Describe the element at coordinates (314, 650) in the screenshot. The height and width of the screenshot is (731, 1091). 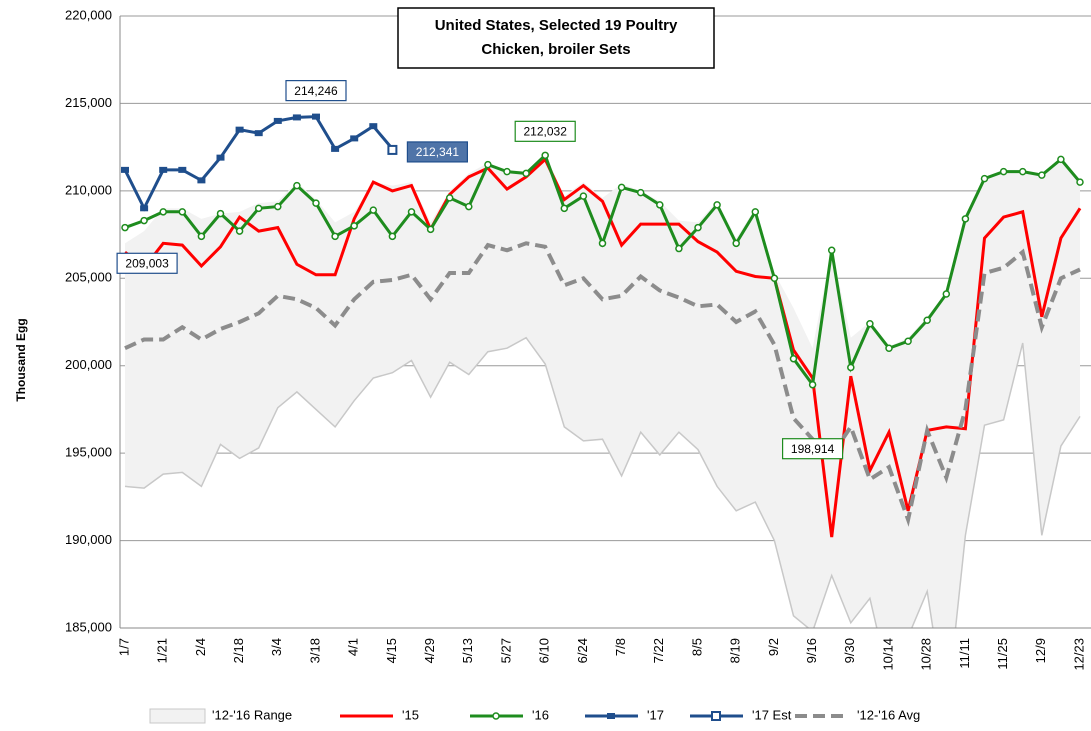
I see `x-tick-label: 3/18` at that location.